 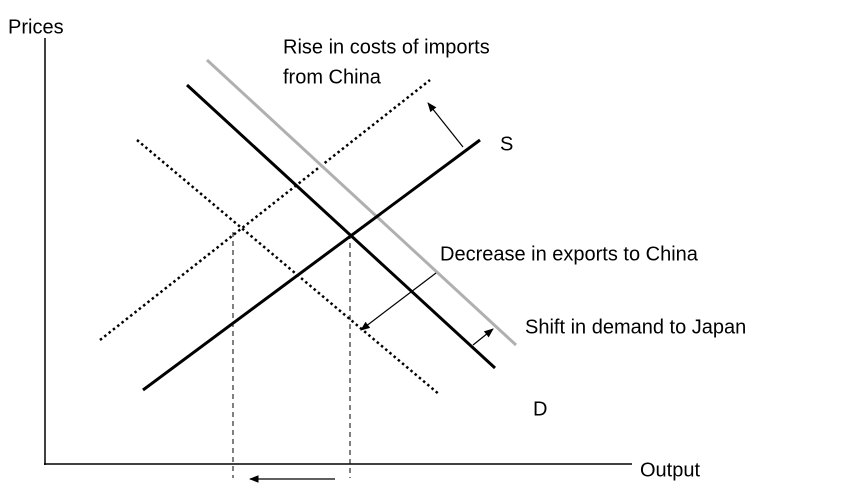 What do you see at coordinates (332, 77) in the screenshot?
I see `annotation: from China` at bounding box center [332, 77].